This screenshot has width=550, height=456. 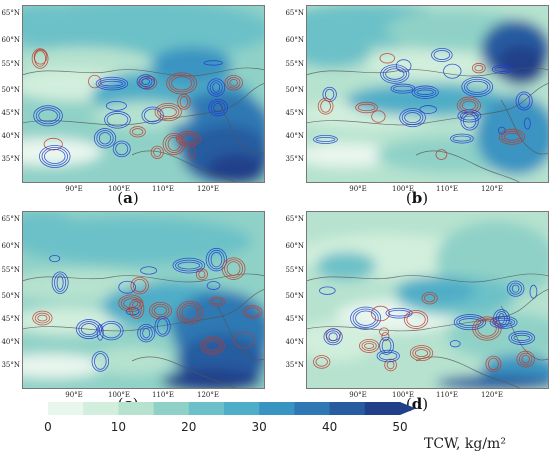 I want to click on colorbar-tick-label: 0, so click(x=48, y=427).